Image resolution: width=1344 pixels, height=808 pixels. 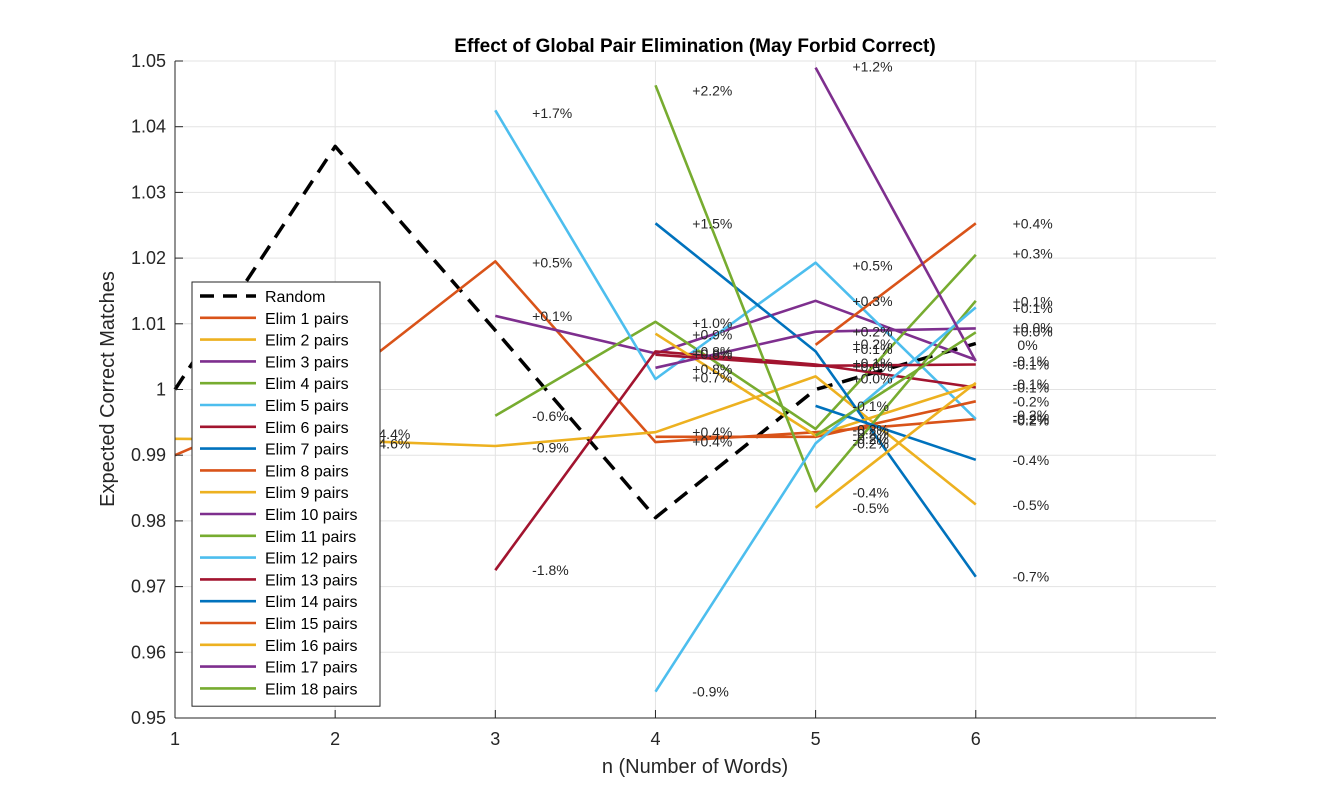 What do you see at coordinates (335, 739) in the screenshot?
I see `x-tick-label: 2` at bounding box center [335, 739].